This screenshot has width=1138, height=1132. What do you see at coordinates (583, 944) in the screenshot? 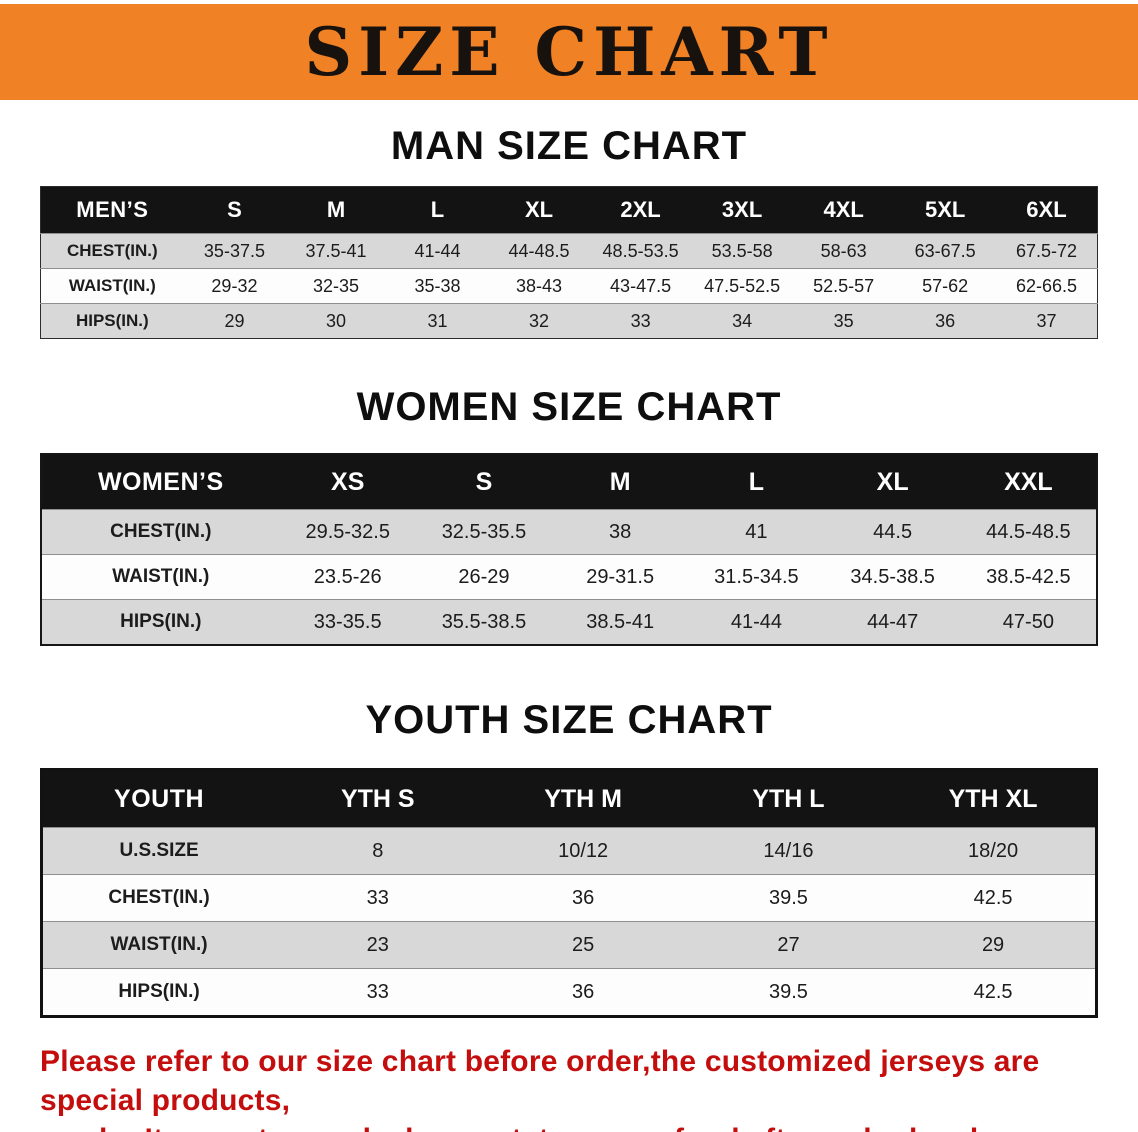
I see `size-value-cell: 25` at bounding box center [583, 944].